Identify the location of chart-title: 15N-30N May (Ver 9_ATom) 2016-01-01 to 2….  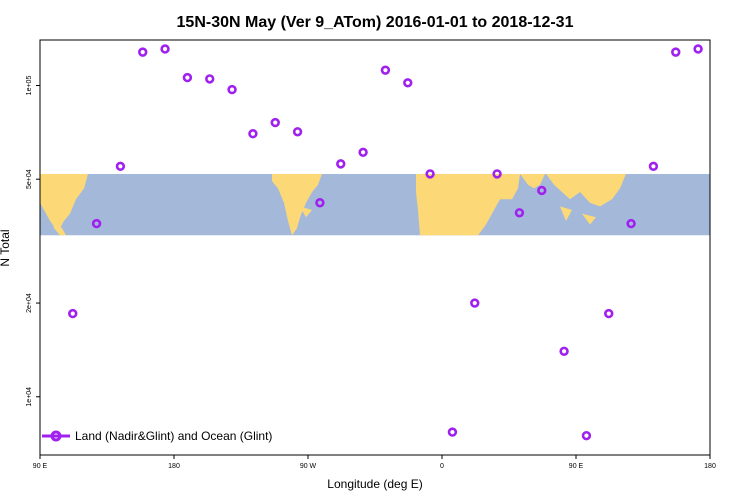
(375, 22).